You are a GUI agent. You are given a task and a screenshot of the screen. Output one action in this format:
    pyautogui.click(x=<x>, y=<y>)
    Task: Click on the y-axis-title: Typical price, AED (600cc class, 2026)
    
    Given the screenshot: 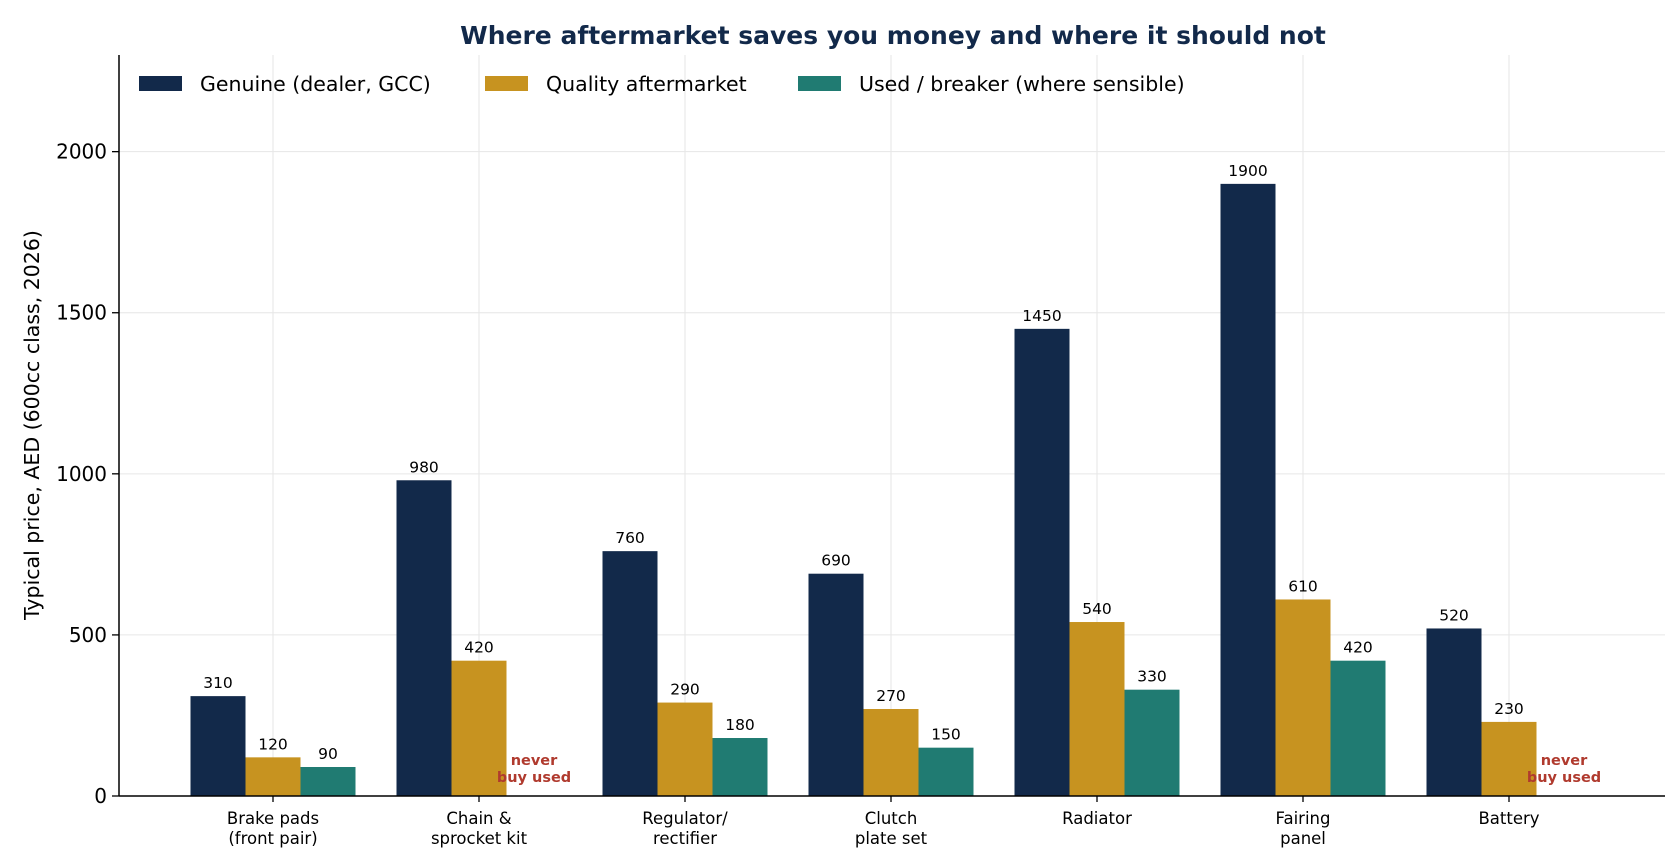 What is the action you would take?
    pyautogui.click(x=32, y=425)
    